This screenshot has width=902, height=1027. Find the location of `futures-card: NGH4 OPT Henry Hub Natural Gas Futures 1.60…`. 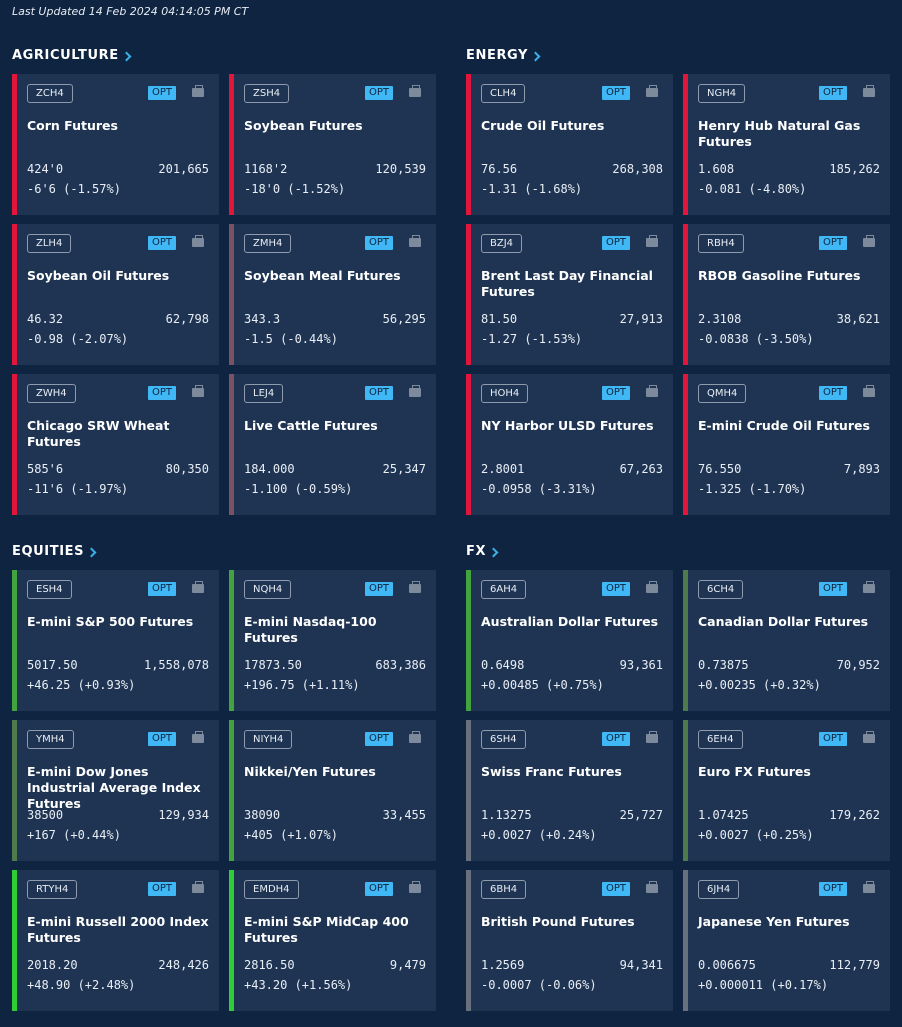

futures-card: NGH4 OPT Henry Hub Natural Gas Futures 1.60… is located at coordinates (786, 144).